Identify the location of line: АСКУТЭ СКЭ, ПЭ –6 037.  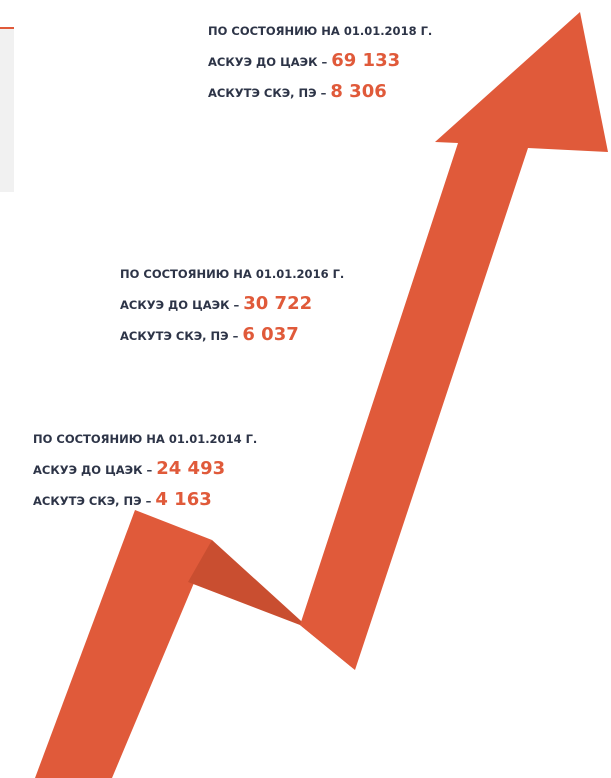
(232, 335).